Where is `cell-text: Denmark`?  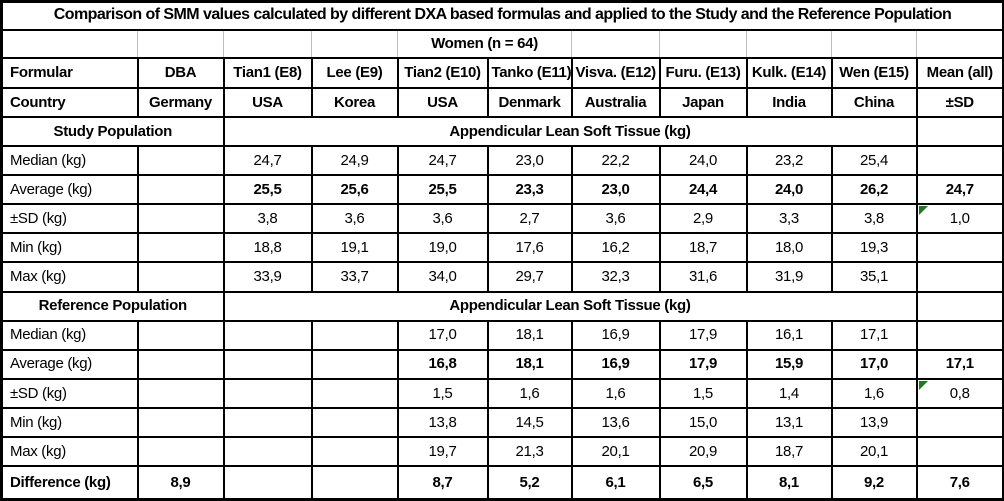
cell-text: Denmark is located at coordinates (529, 102).